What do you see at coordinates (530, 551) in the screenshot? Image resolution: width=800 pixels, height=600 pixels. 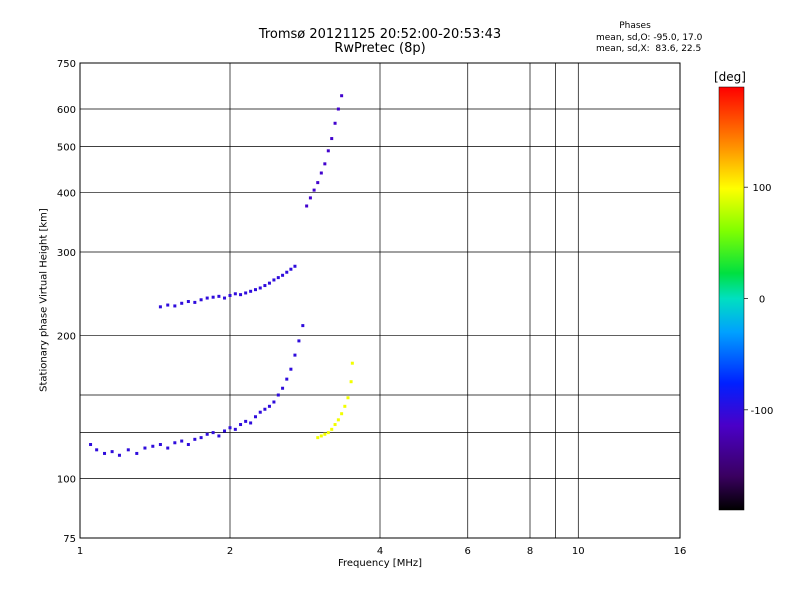 I see `x-tick-label: 8` at bounding box center [530, 551].